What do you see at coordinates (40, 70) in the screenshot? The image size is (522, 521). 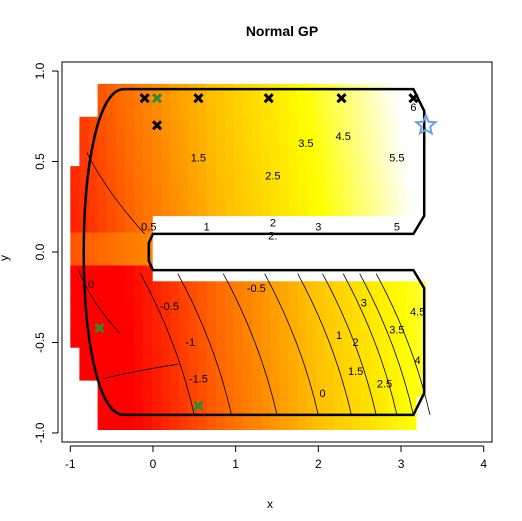 I see `y-tick-label: 1.0` at bounding box center [40, 70].